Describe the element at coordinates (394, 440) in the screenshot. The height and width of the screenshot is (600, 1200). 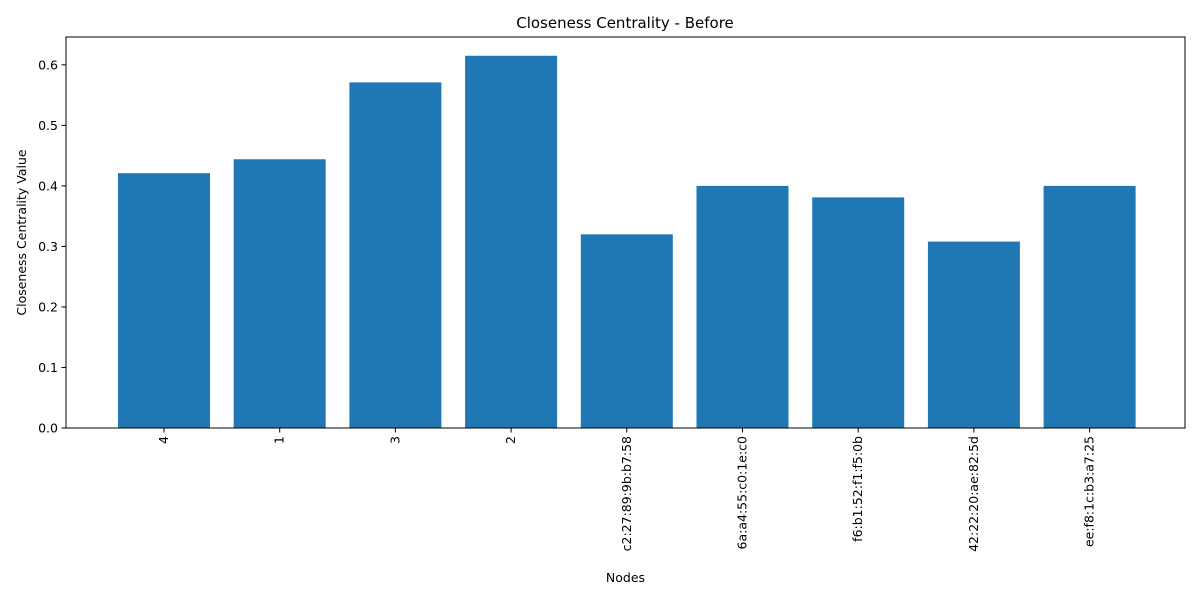
I see `x-tick-label: 3` at that location.